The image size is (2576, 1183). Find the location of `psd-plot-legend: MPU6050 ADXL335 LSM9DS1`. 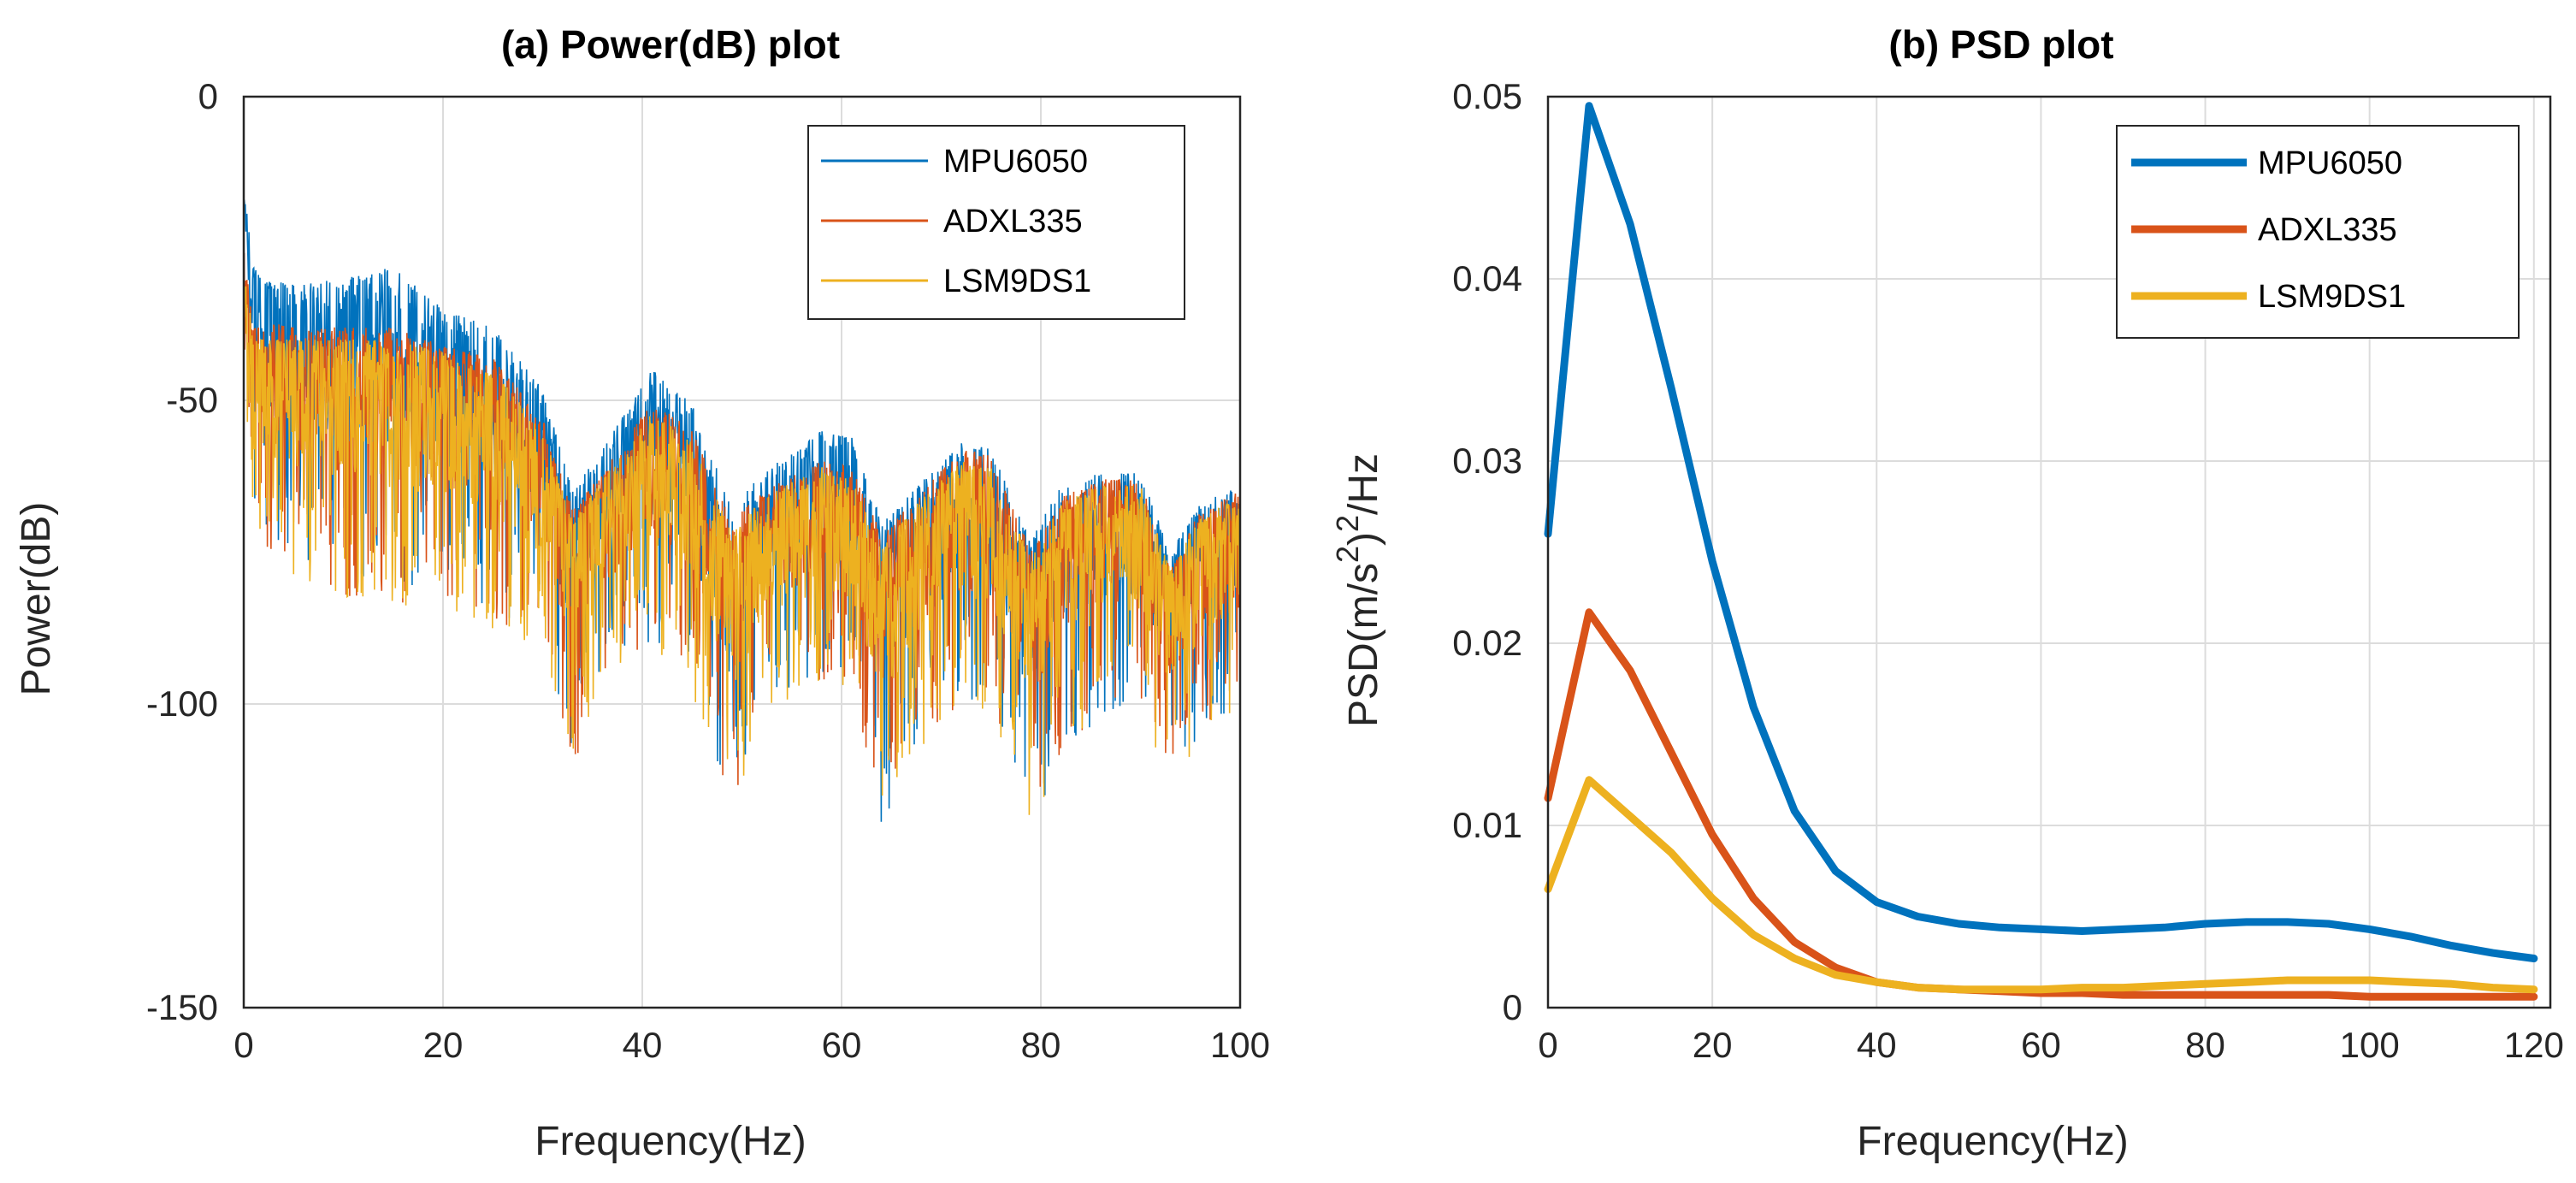

psd-plot-legend: MPU6050 ADXL335 LSM9DS1 is located at coordinates (2318, 232).